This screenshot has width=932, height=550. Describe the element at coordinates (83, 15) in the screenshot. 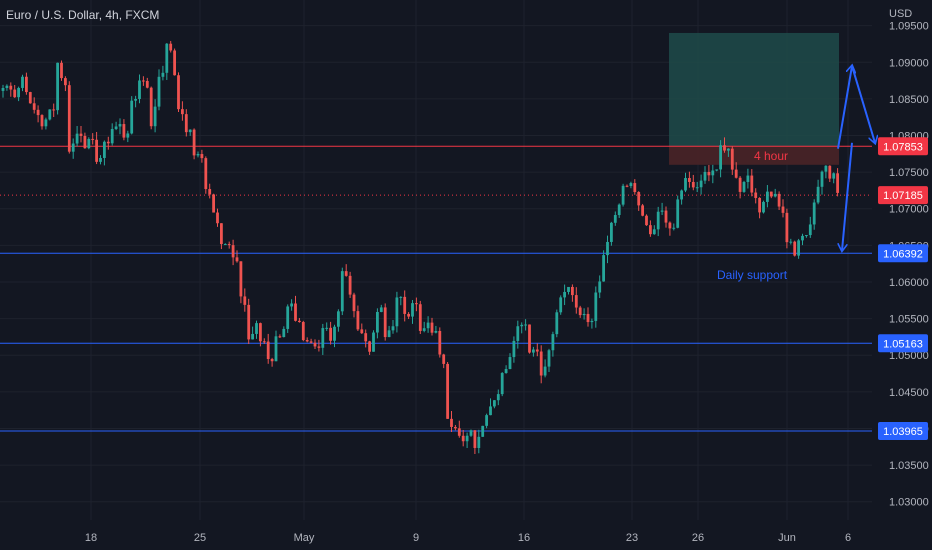

I see `symbol-title: Euro / U.S. Dollar, 4h, FXCM` at that location.